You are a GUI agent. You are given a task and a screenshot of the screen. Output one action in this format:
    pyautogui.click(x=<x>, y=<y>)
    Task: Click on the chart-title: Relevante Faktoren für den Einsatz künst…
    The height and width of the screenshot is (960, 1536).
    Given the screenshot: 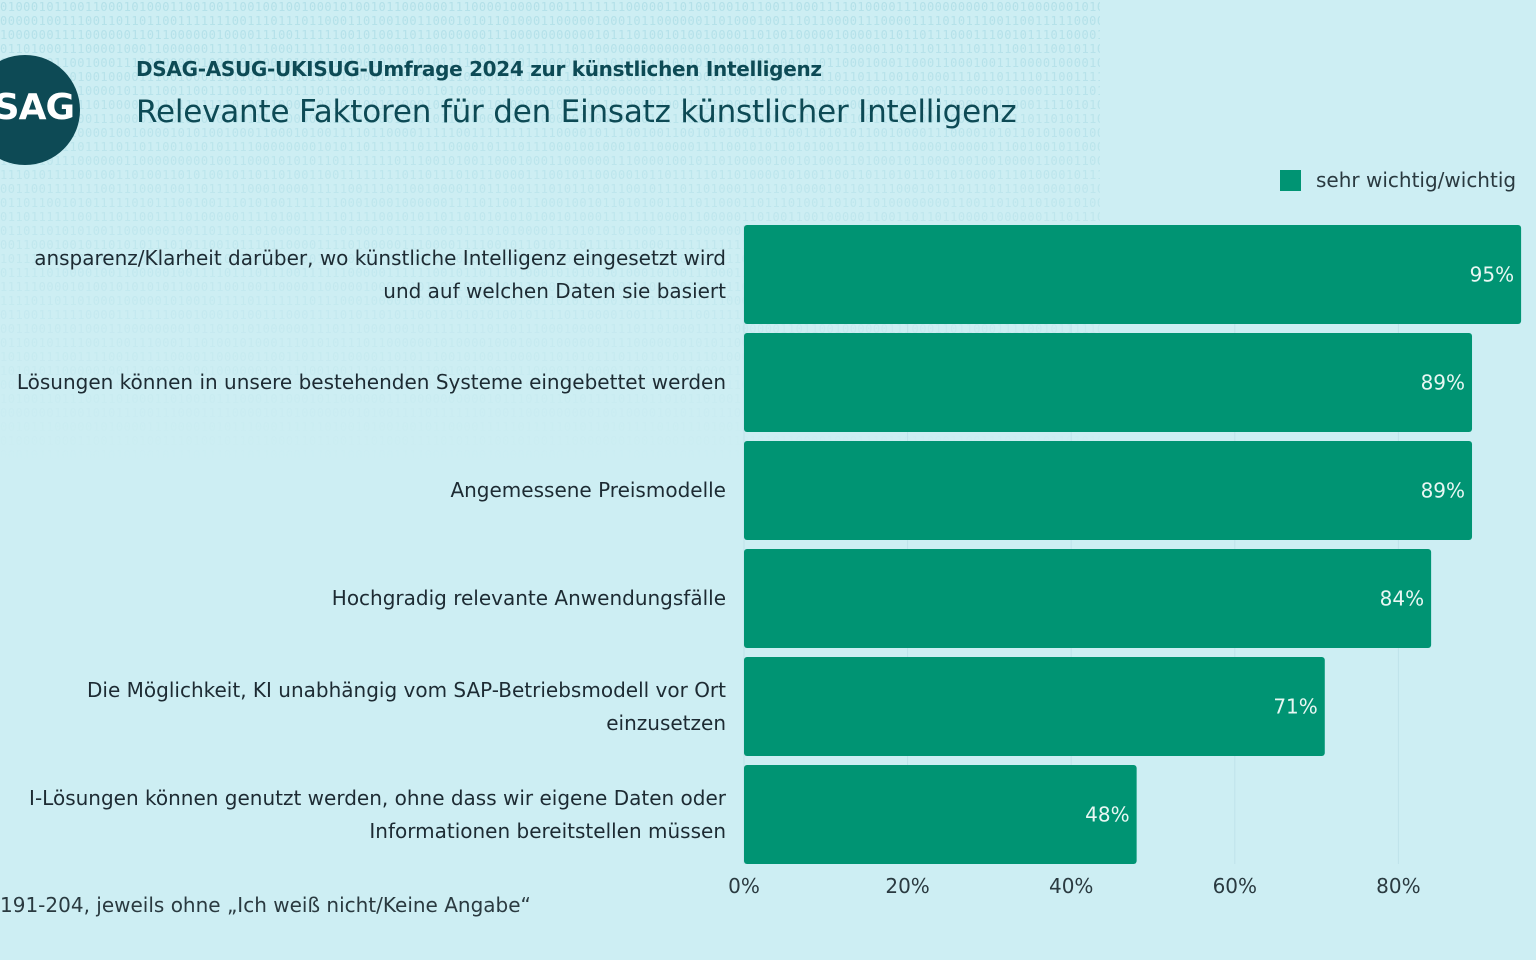 What is the action you would take?
    pyautogui.click(x=576, y=112)
    